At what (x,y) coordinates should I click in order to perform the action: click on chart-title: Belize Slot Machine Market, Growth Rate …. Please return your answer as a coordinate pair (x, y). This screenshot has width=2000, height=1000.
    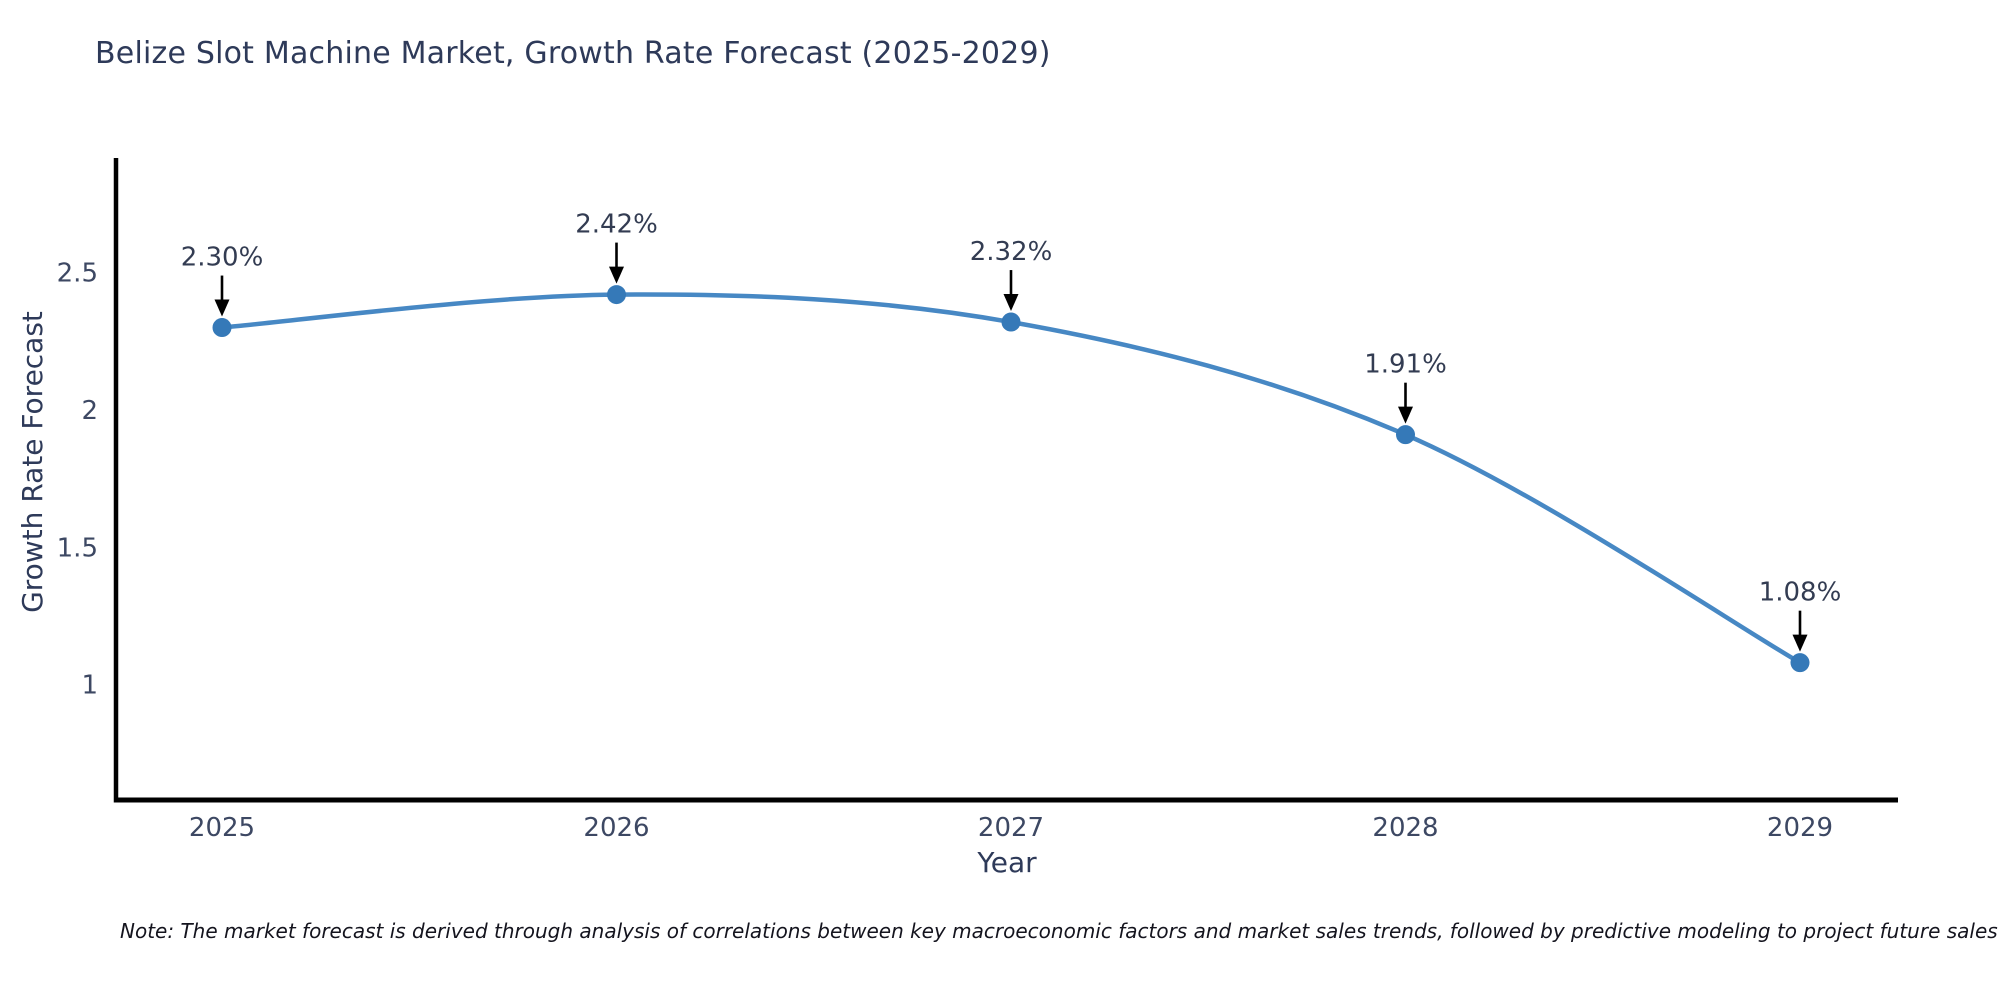
    Looking at the image, I should click on (573, 53).